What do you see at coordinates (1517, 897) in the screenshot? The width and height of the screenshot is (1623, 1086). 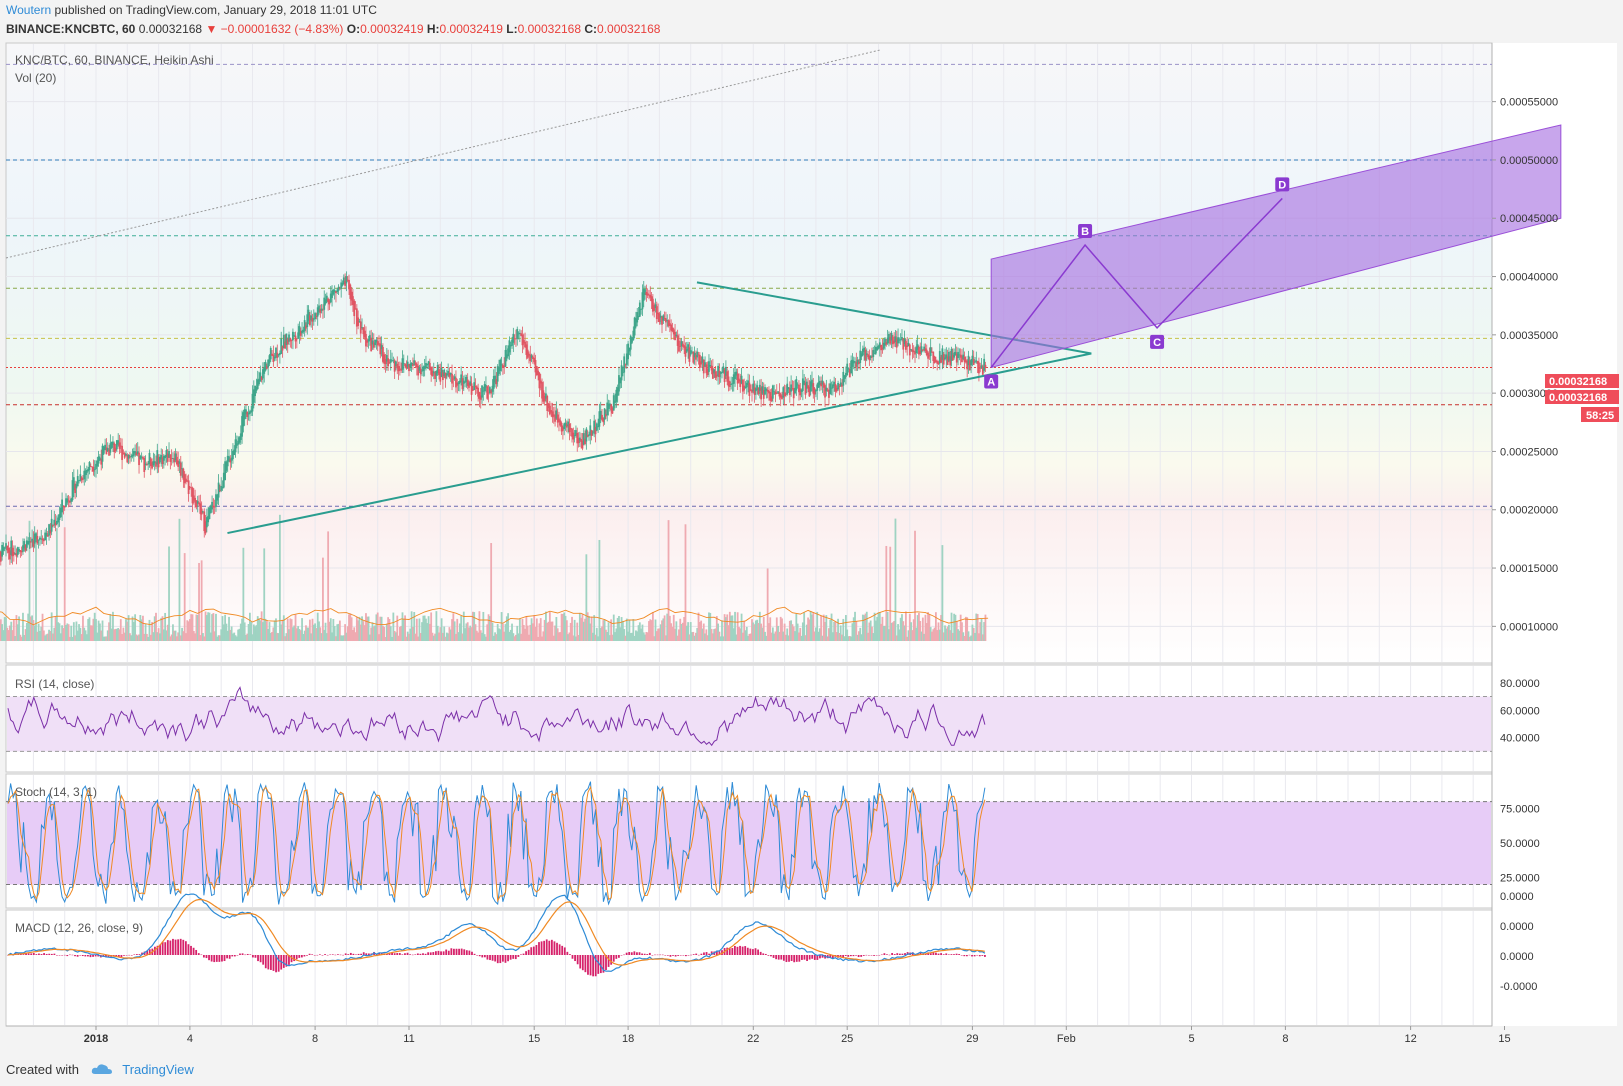 I see `macd-axis-label: 0.0000` at bounding box center [1517, 897].